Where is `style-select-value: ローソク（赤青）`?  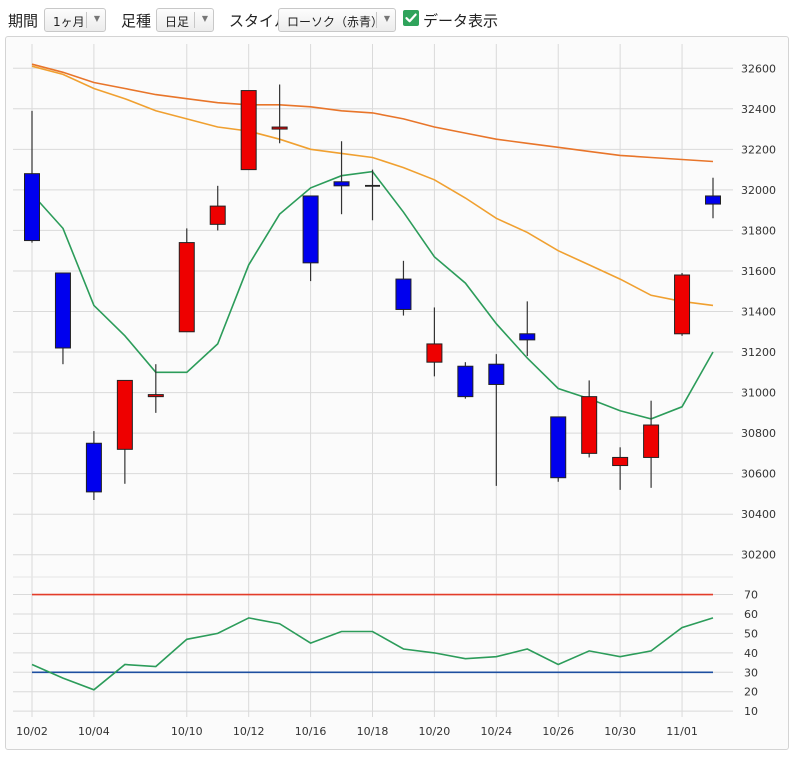
style-select-value: ローソク（赤青） is located at coordinates (335, 22).